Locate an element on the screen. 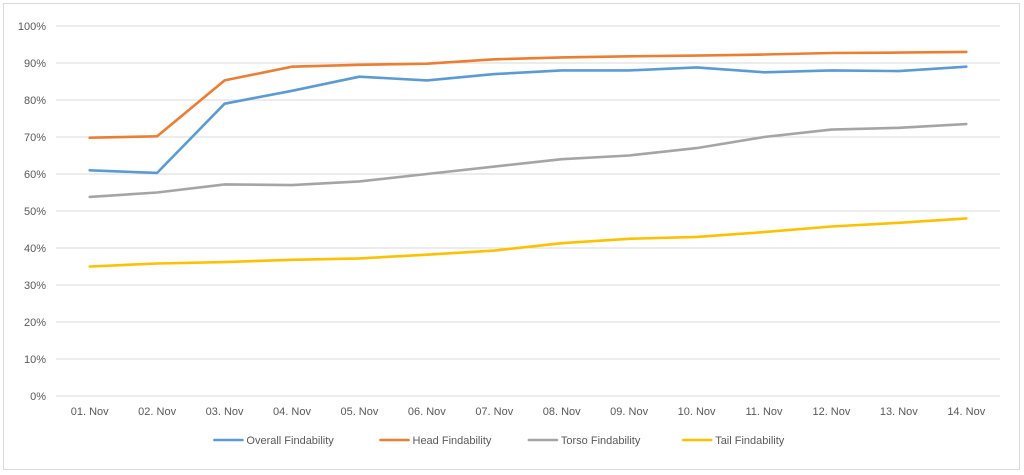  legend-item-tail-findability: Tail Findability is located at coordinates (733, 441).